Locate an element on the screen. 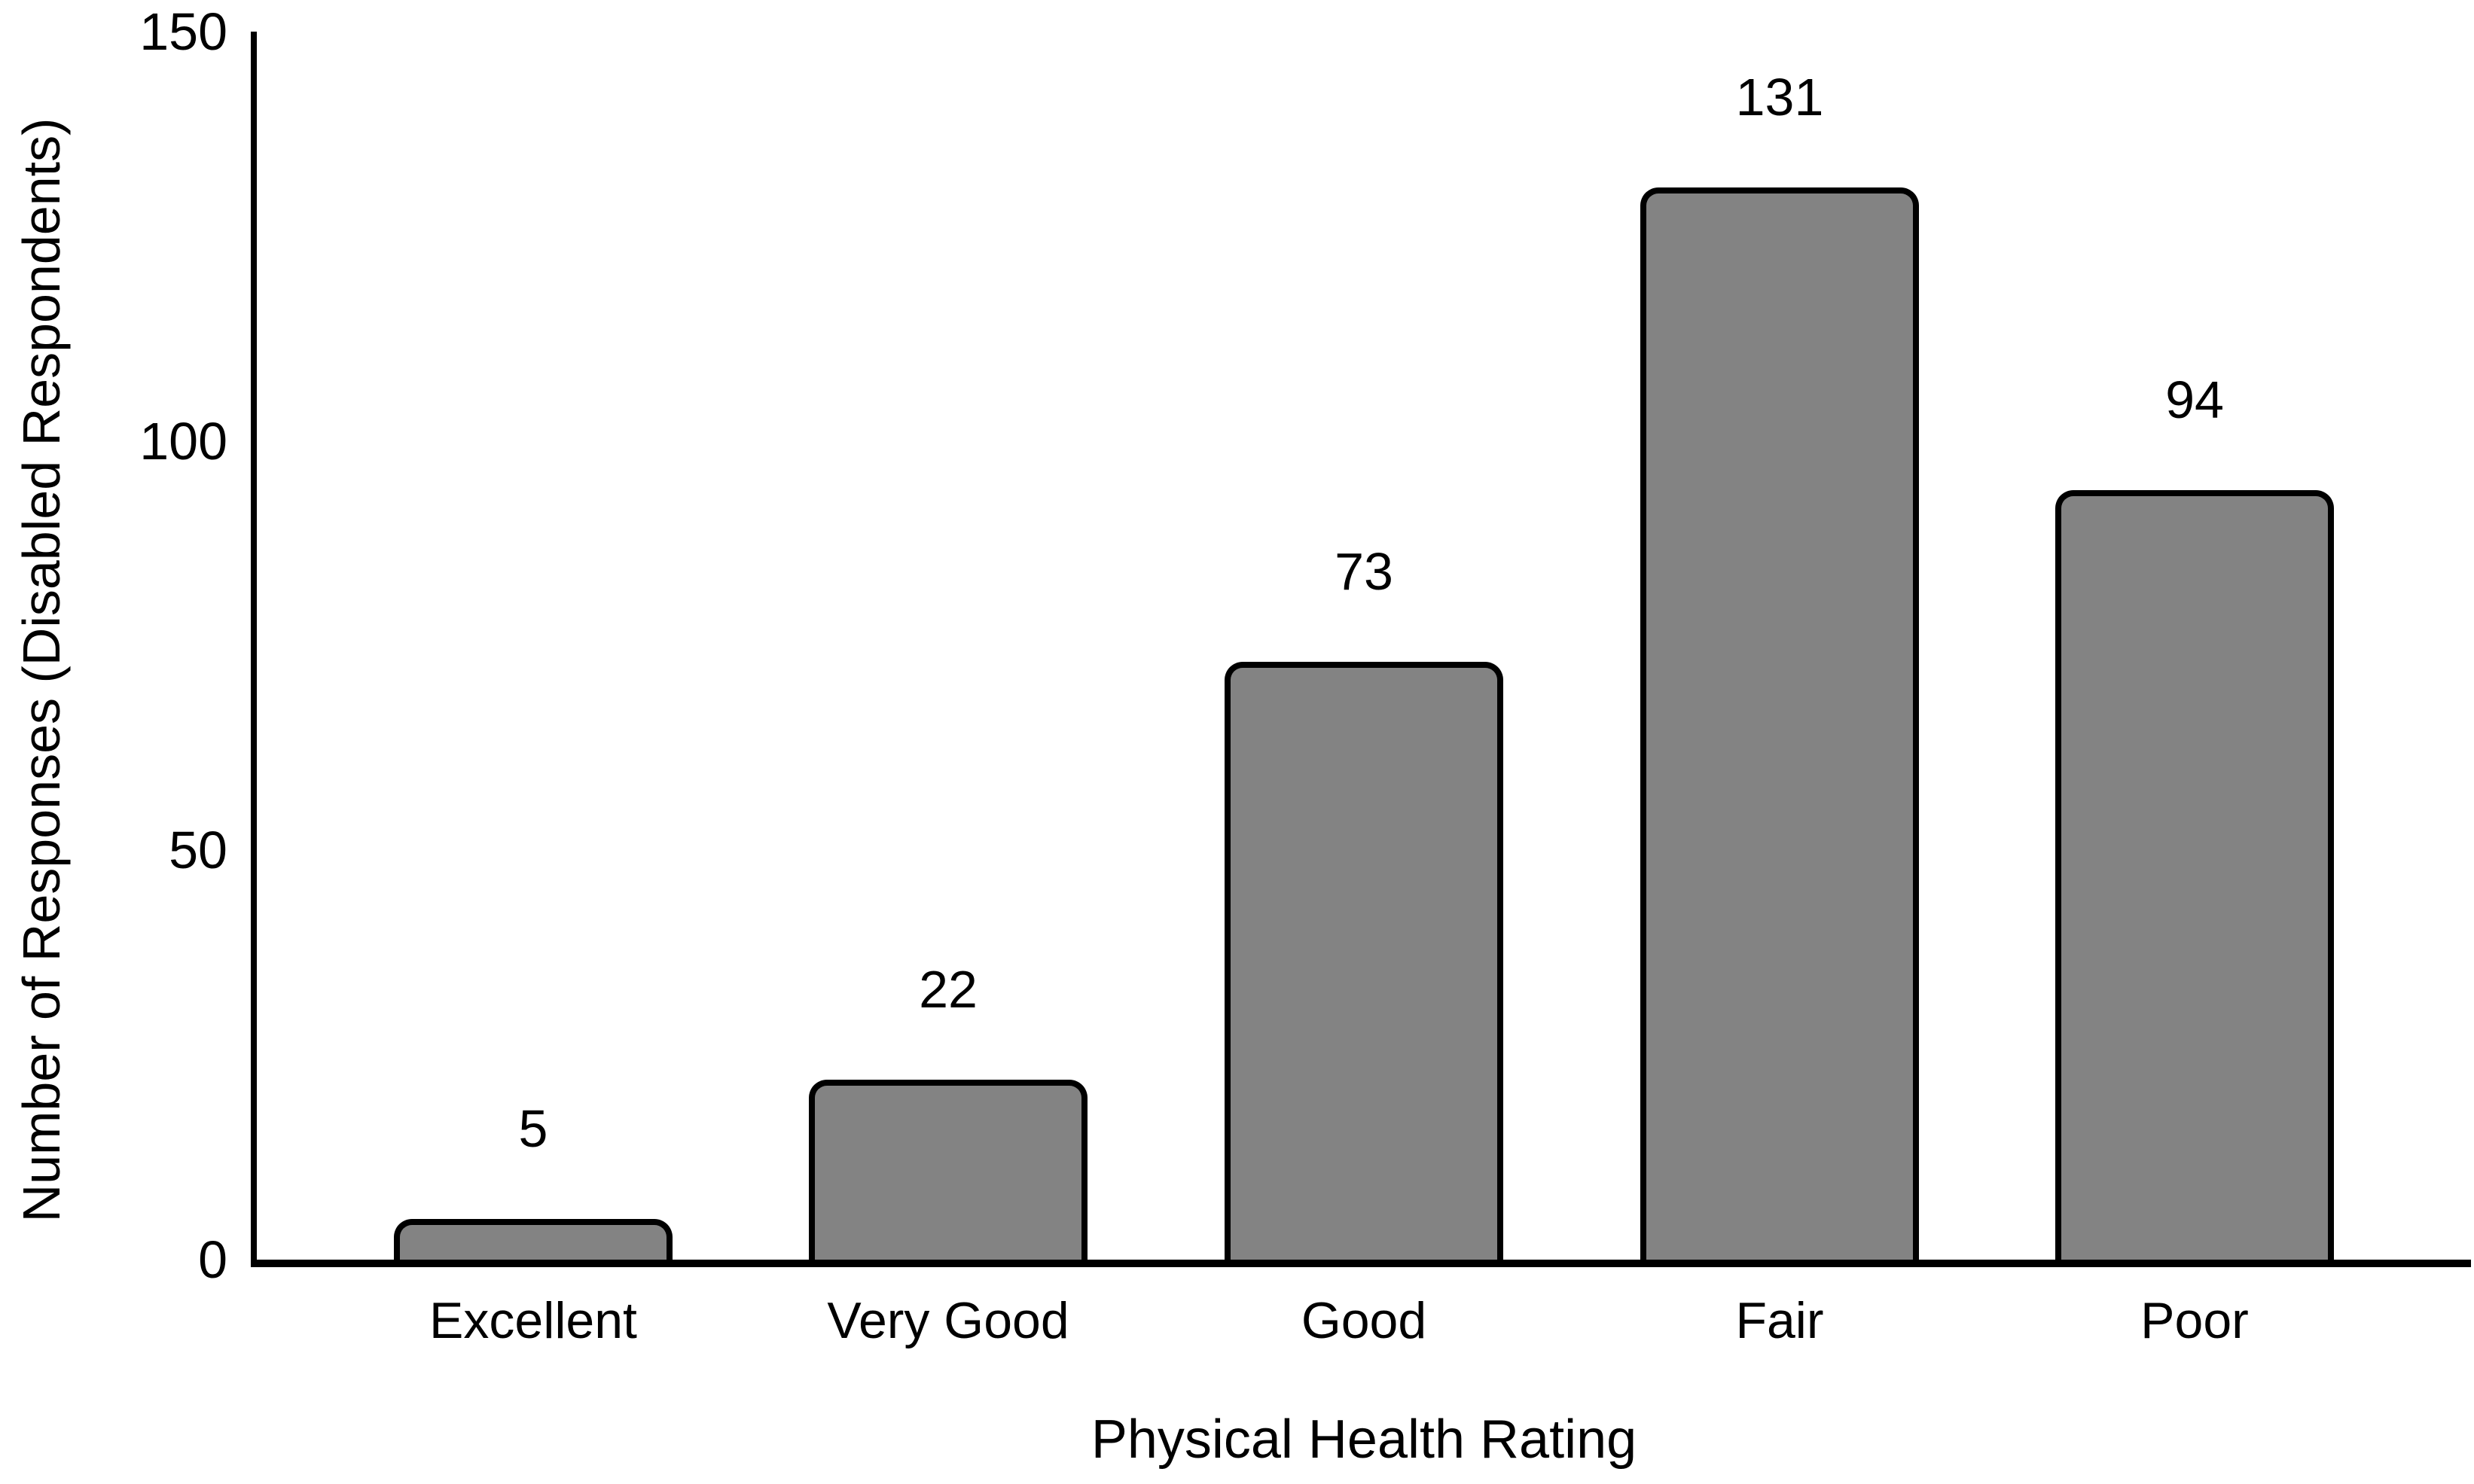 This screenshot has height=1484, width=2474. y-tick-label-150: 150 is located at coordinates (183, 31).